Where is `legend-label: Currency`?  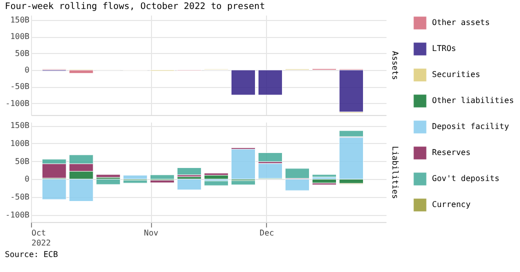 legend-label: Currency is located at coordinates (451, 204).